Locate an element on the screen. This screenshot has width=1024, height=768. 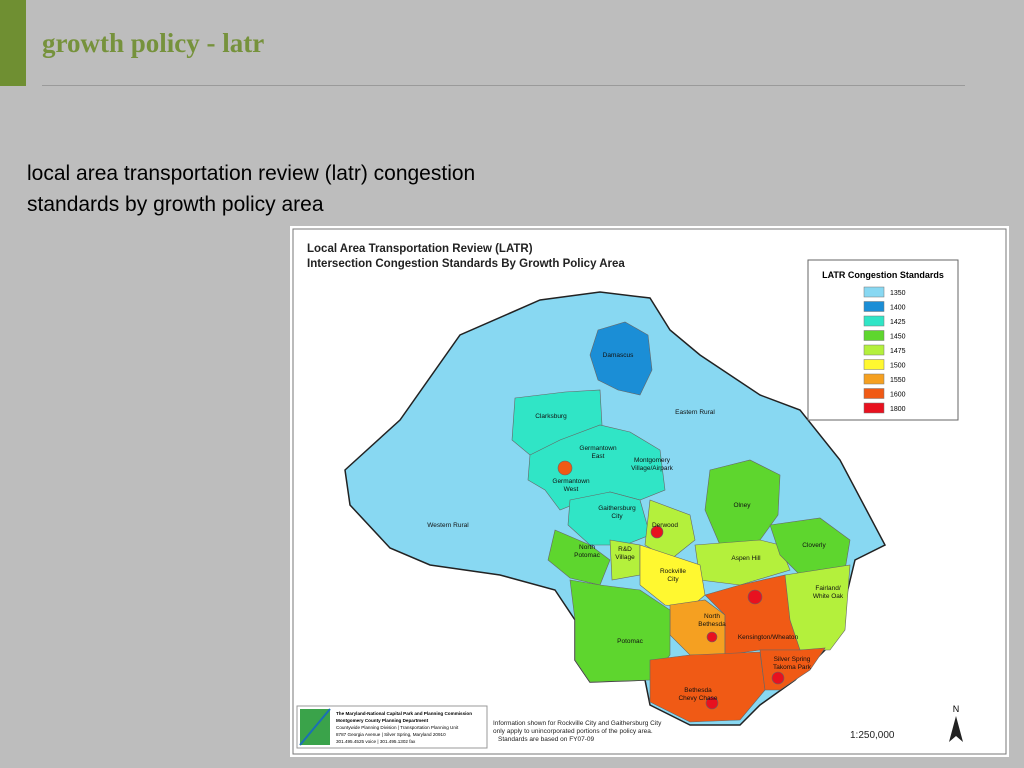
bethesda is located at coordinates (707, 687).